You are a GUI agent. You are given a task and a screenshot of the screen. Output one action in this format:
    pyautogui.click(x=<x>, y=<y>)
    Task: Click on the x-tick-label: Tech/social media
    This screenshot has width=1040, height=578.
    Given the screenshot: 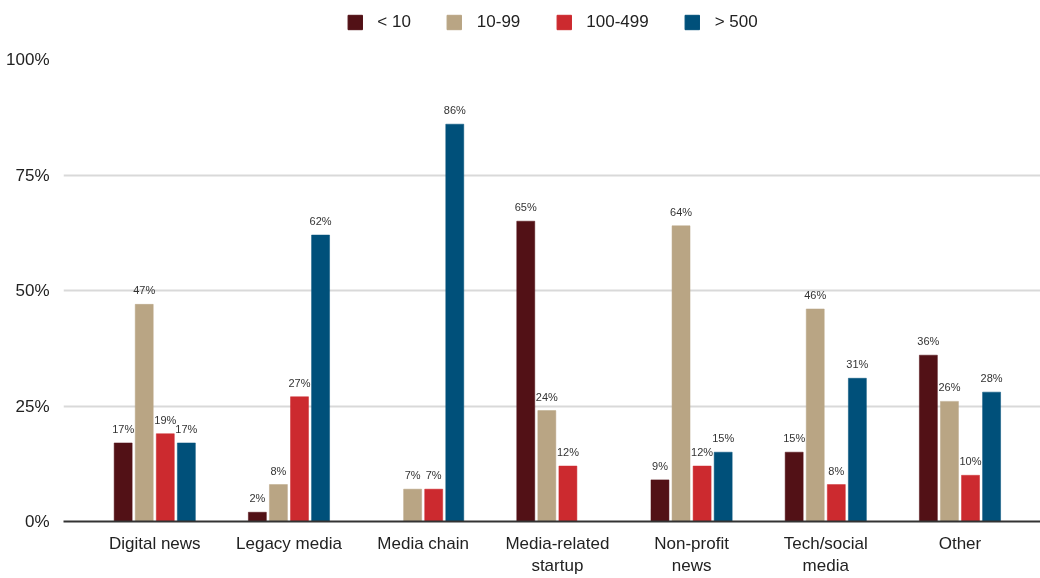 What is the action you would take?
    pyautogui.click(x=825, y=554)
    